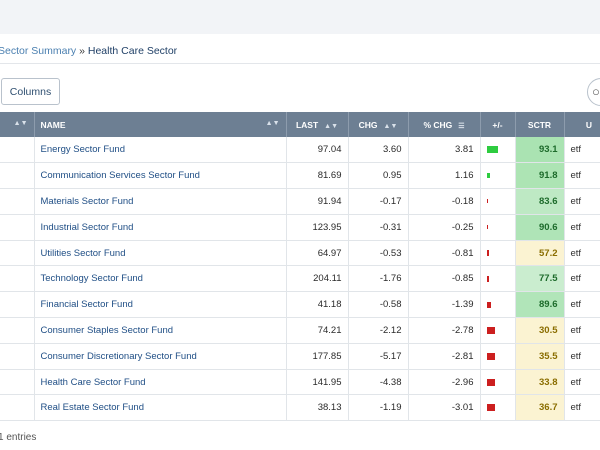  I want to click on row-chg: 0.95, so click(378, 176).